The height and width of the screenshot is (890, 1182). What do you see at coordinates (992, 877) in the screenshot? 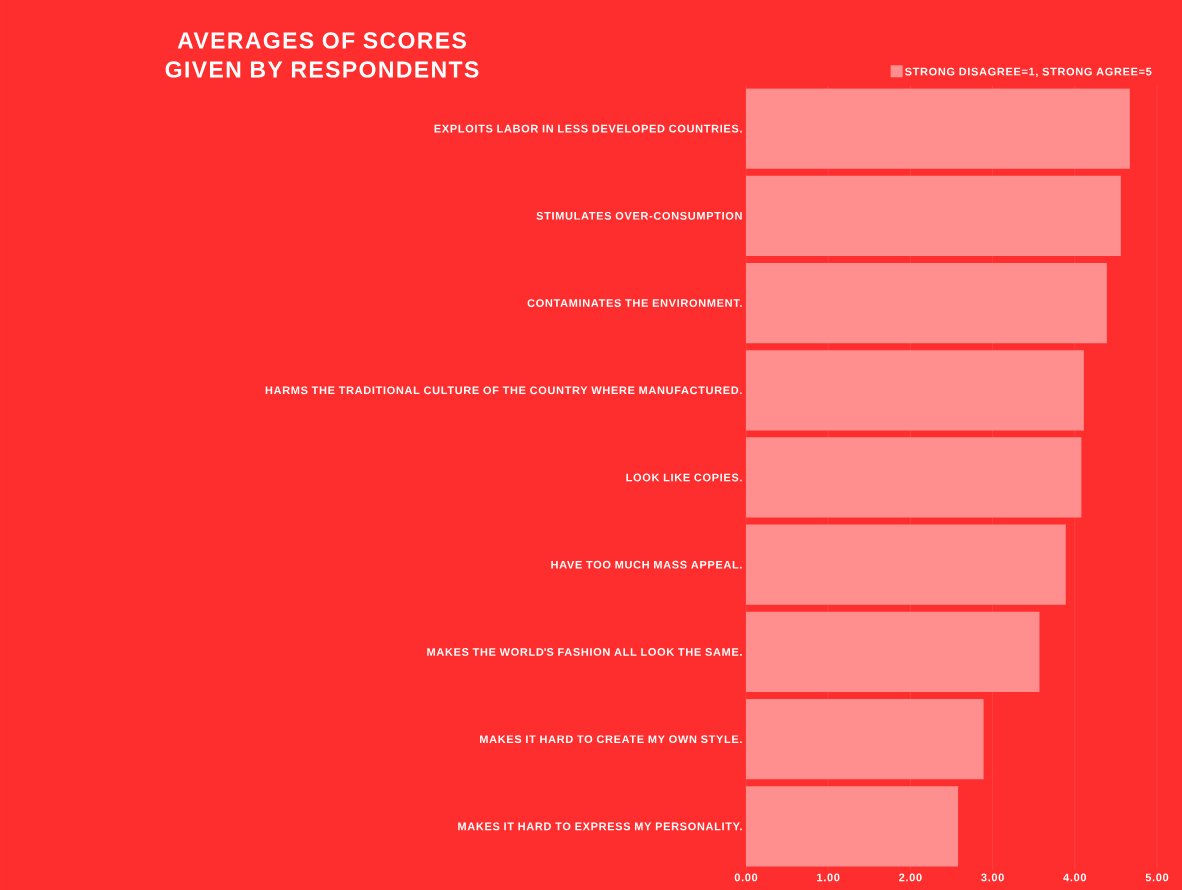
I see `x-tick-label: 3.00` at bounding box center [992, 877].